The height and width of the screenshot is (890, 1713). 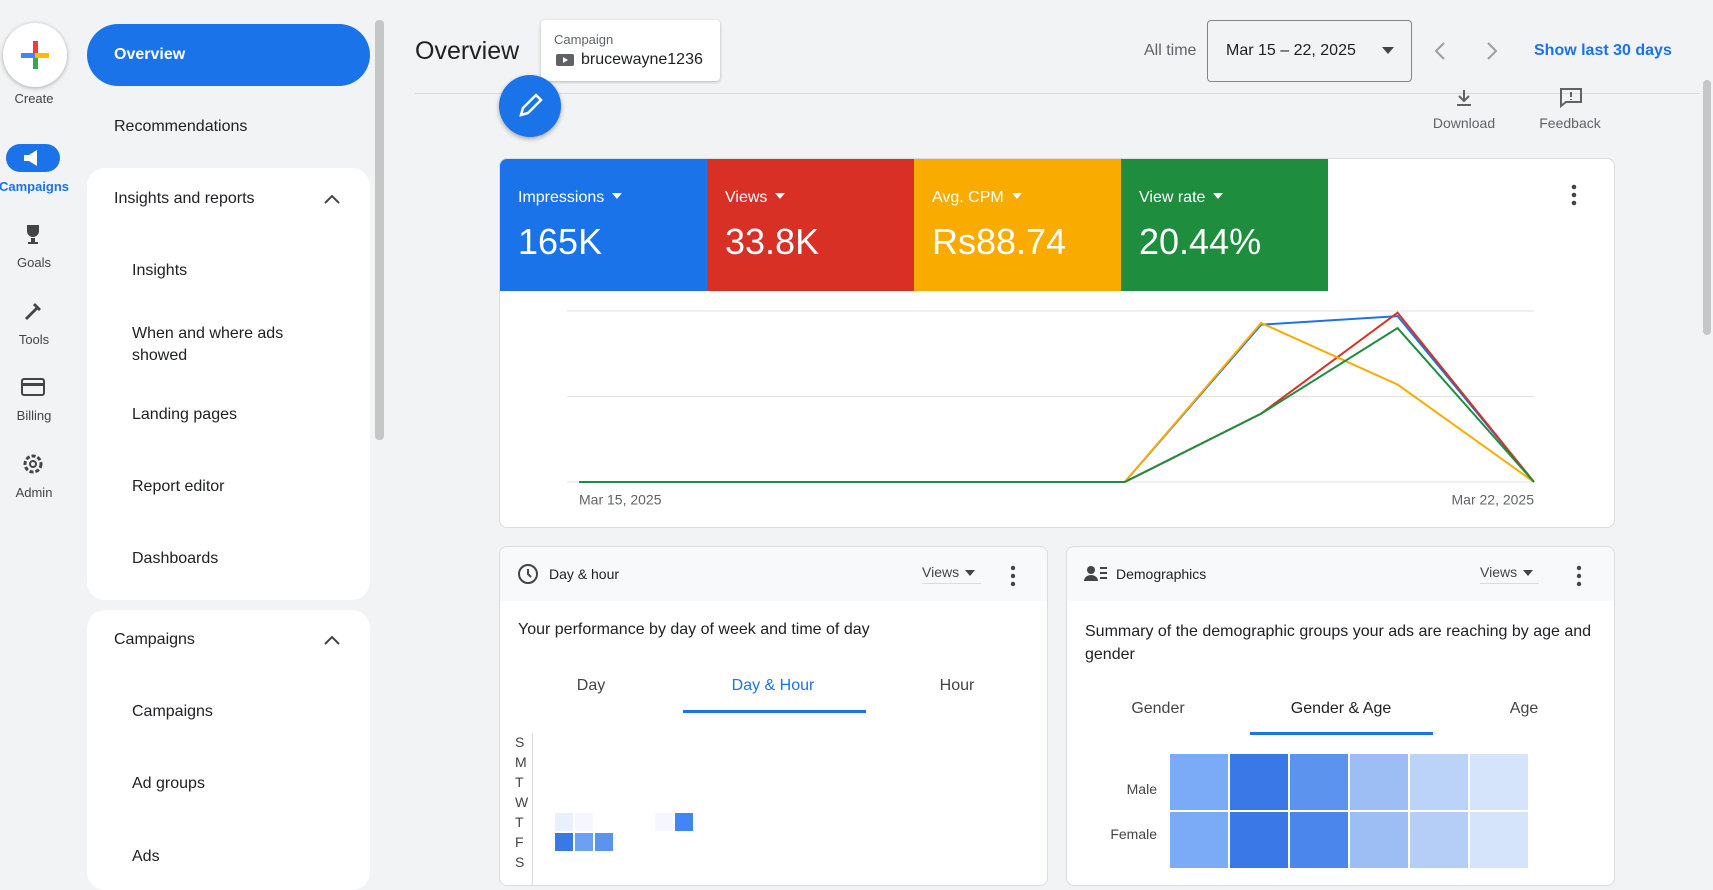 What do you see at coordinates (178, 486) in the screenshot?
I see `nav-item: Report editor` at bounding box center [178, 486].